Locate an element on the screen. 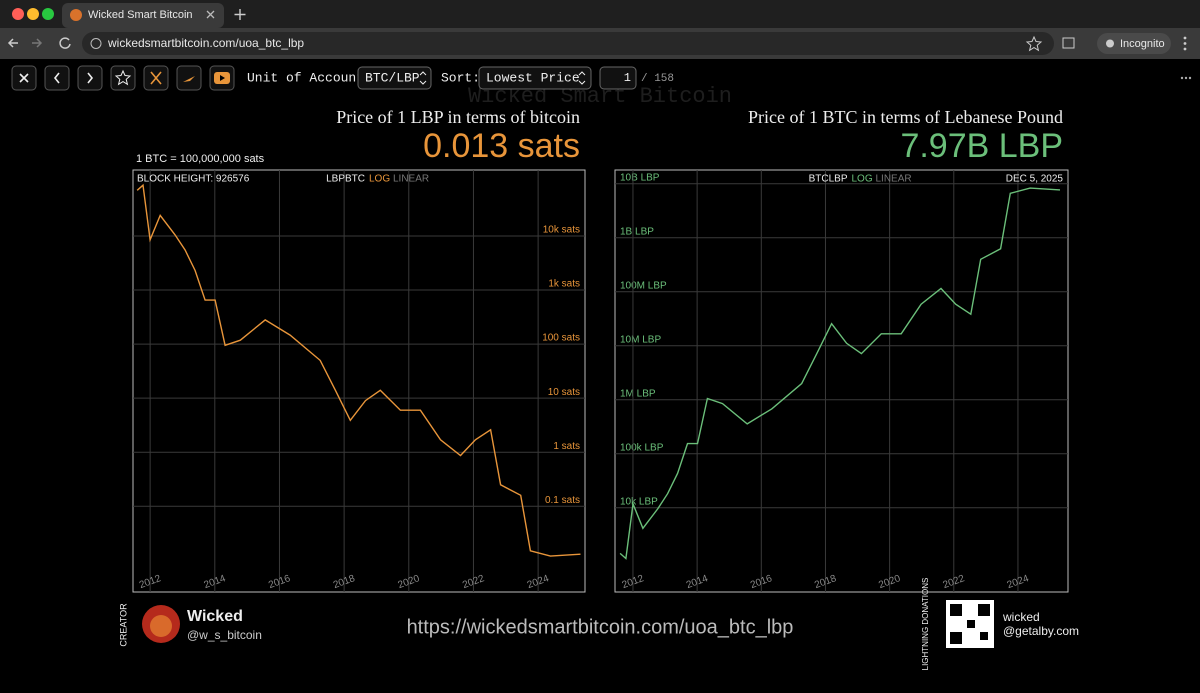 The image size is (1200, 693). y-tick-label: 100k LBP is located at coordinates (642, 447).